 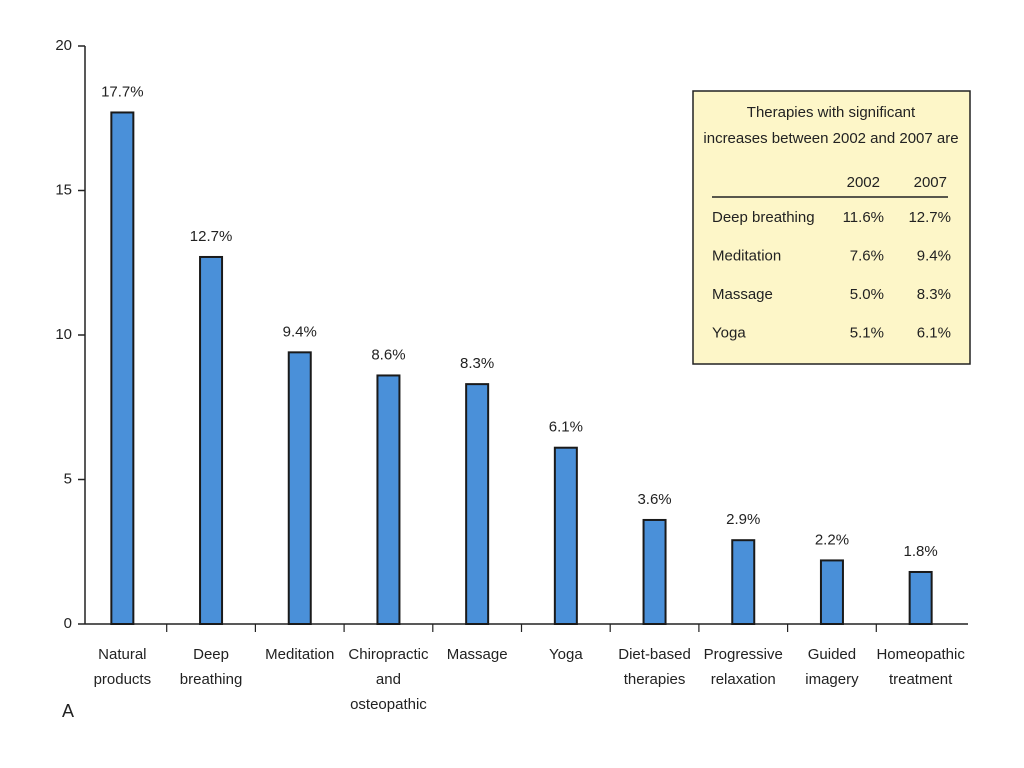 I want to click on y-tick-label: 0, so click(x=68, y=623).